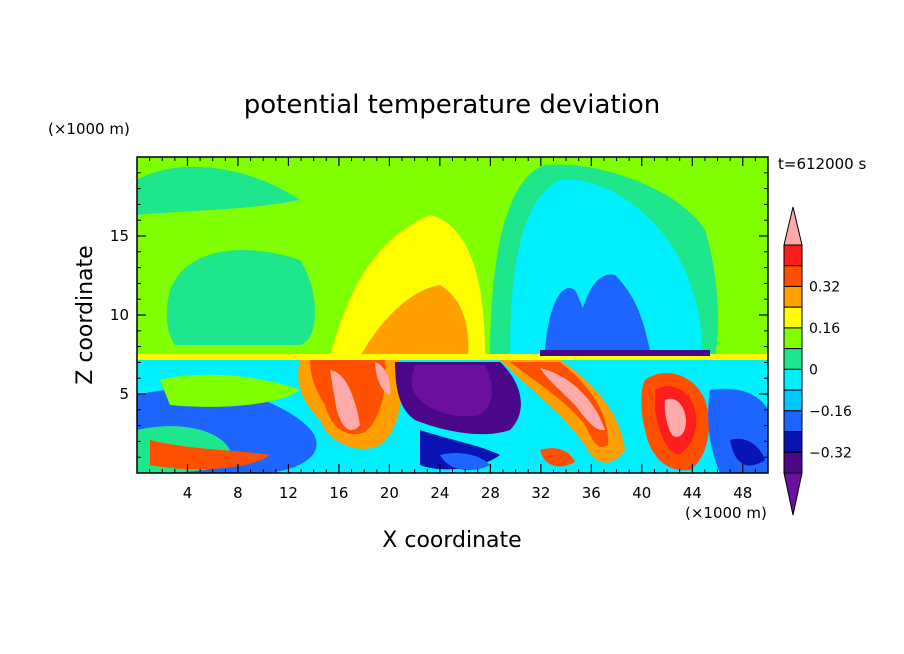  Describe the element at coordinates (793, 494) in the screenshot. I see `colorbar-extend-min` at that location.